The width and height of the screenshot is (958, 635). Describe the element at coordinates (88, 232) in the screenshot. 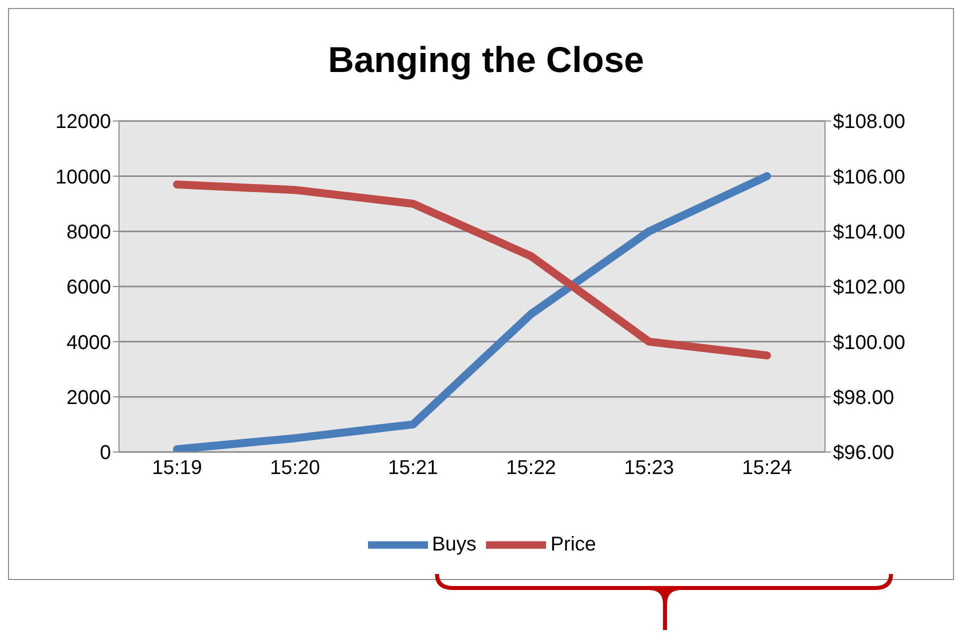

I see `y-tick-label: 8000` at that location.